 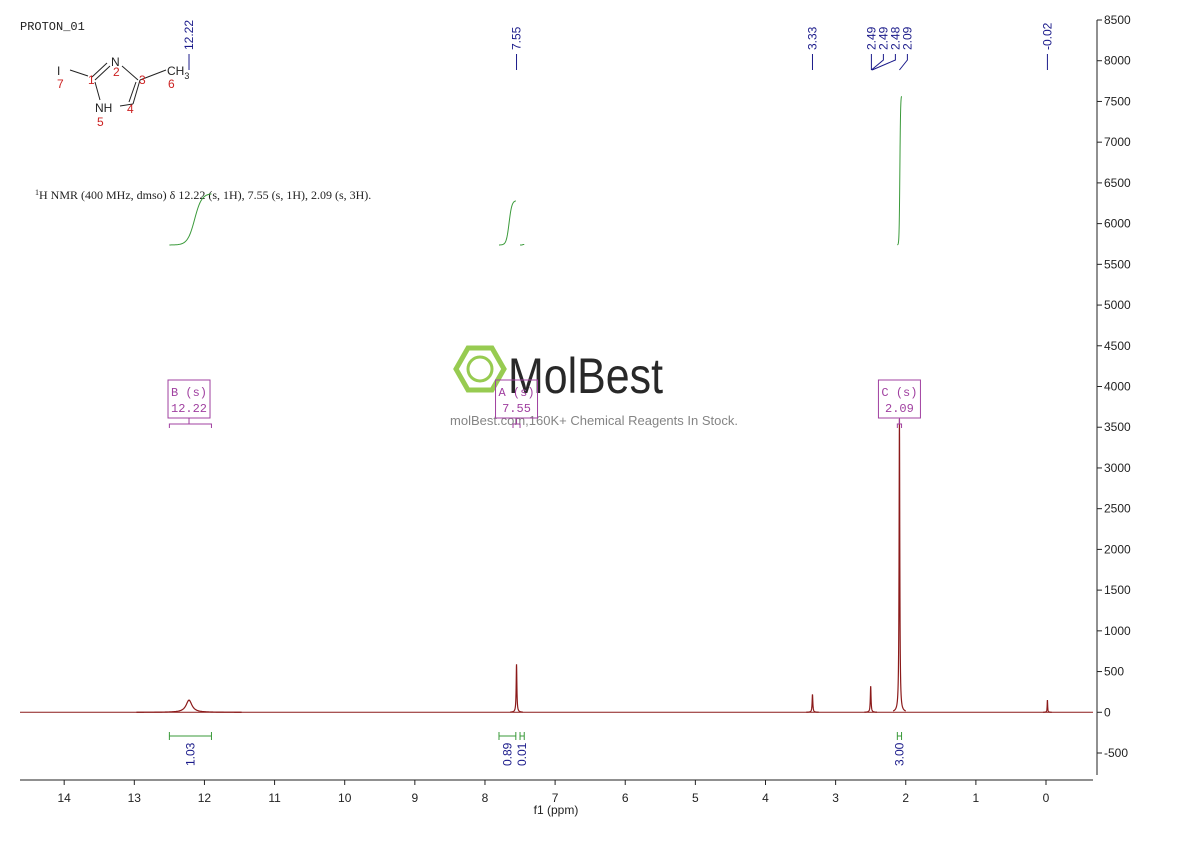 I want to click on logo-text: MolBest, so click(x=585, y=376).